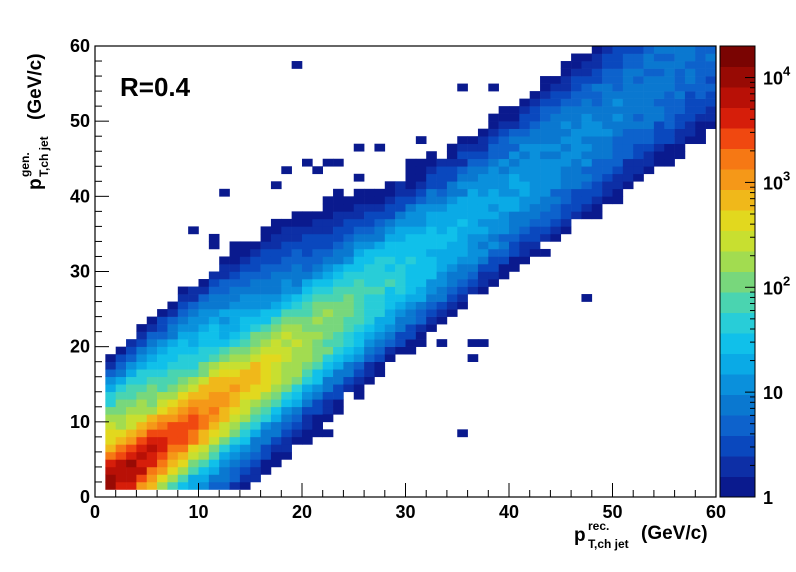 The width and height of the screenshot is (796, 572). Describe the element at coordinates (80, 271) in the screenshot. I see `y-tick-labels: 0 10 20 30 40 50 60` at that location.